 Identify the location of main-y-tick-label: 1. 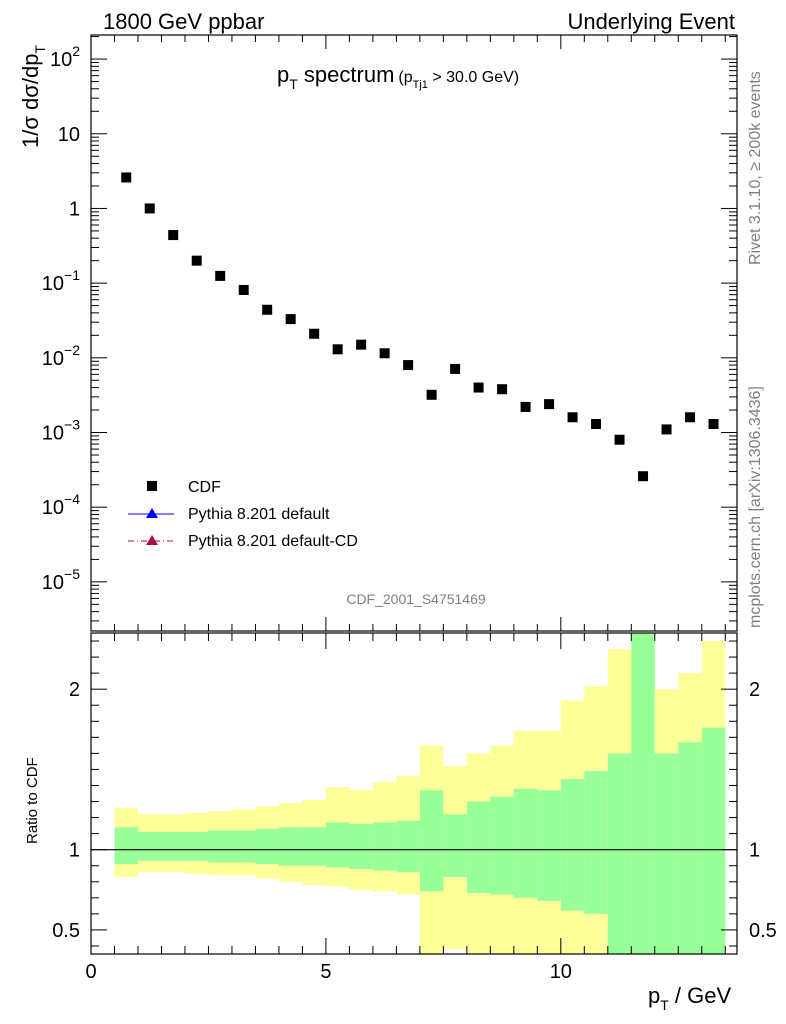
(74, 209).